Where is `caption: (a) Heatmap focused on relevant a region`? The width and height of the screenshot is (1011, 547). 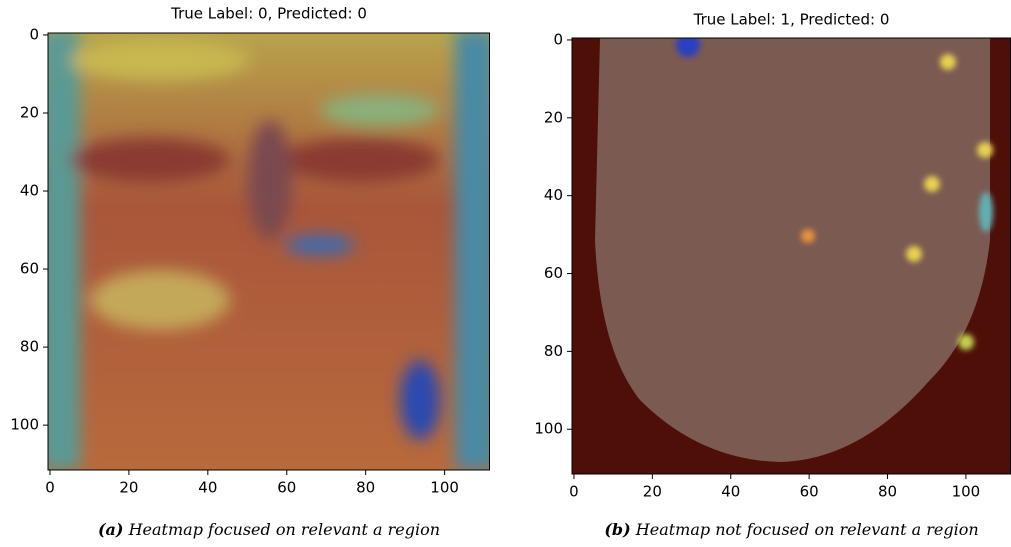
caption: (a) Heatmap focused on relevant a region is located at coordinates (269, 529).